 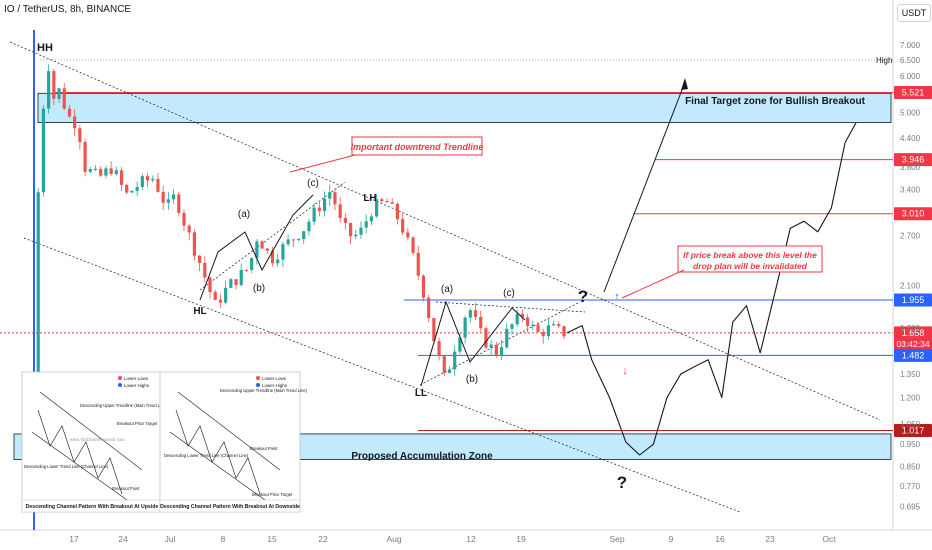 What do you see at coordinates (910, 76) in the screenshot?
I see `y-tick-6.000: 6.000` at bounding box center [910, 76].